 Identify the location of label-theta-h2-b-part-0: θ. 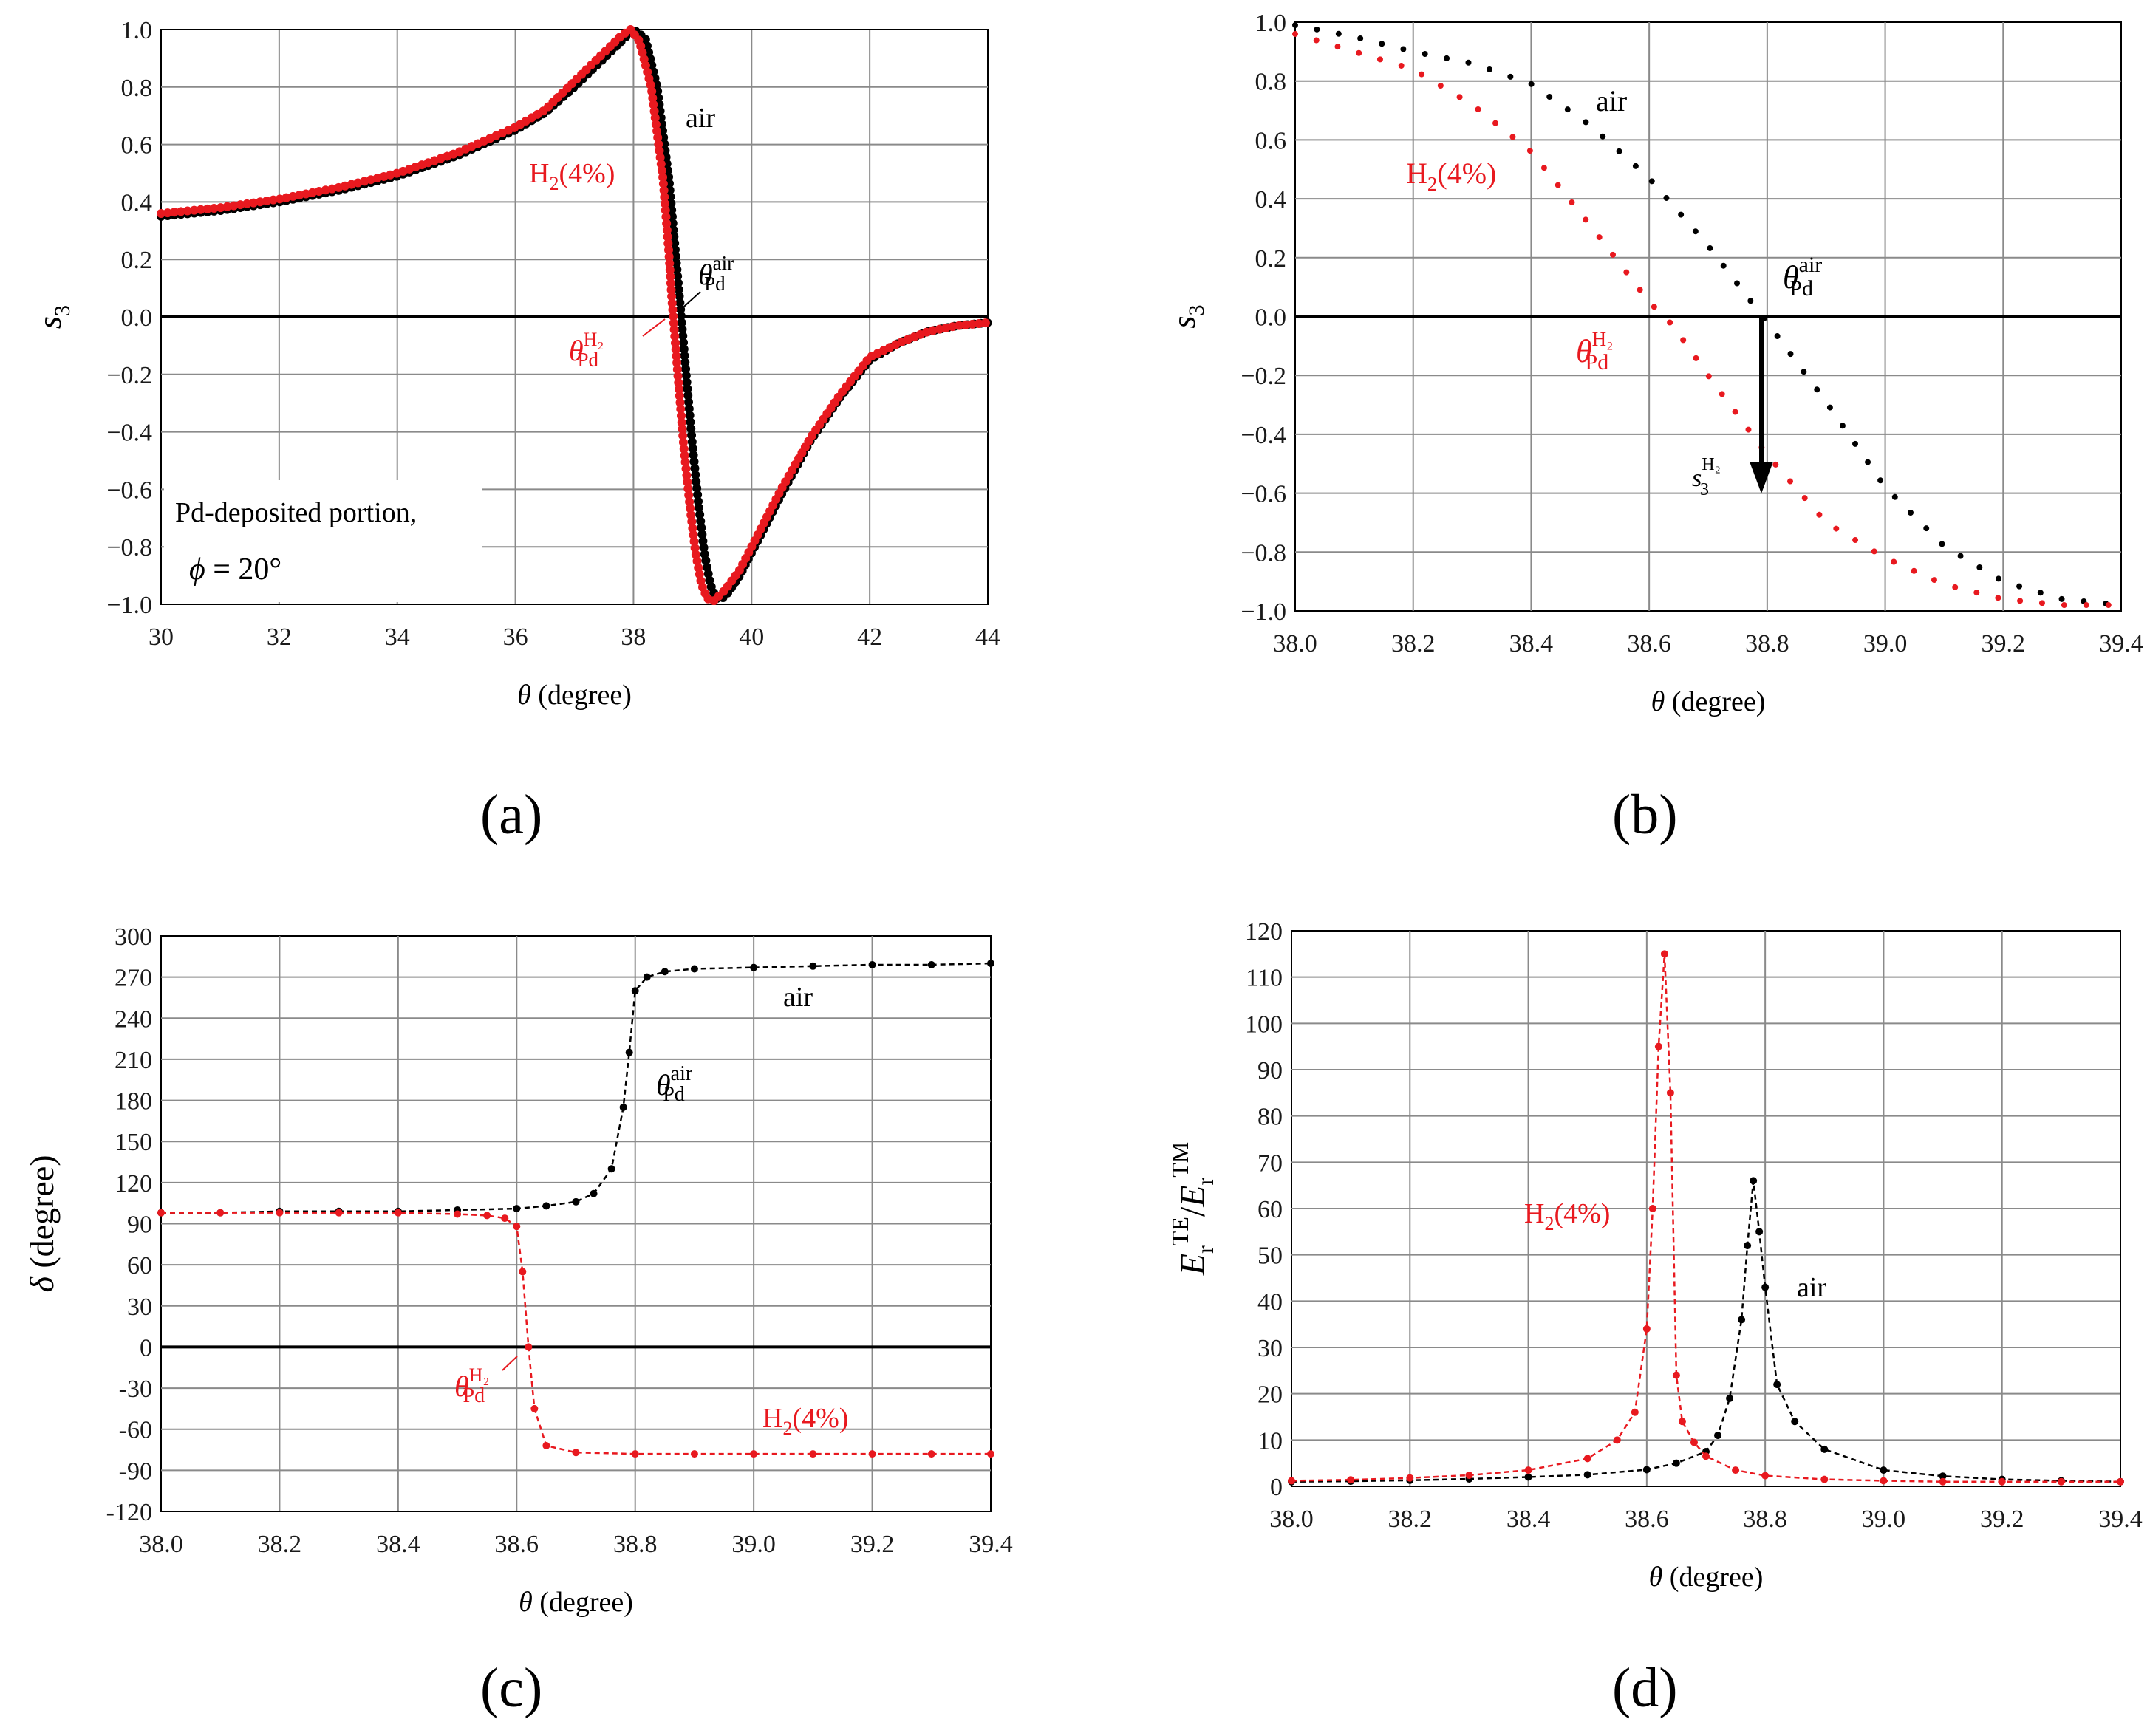
(1584, 351).